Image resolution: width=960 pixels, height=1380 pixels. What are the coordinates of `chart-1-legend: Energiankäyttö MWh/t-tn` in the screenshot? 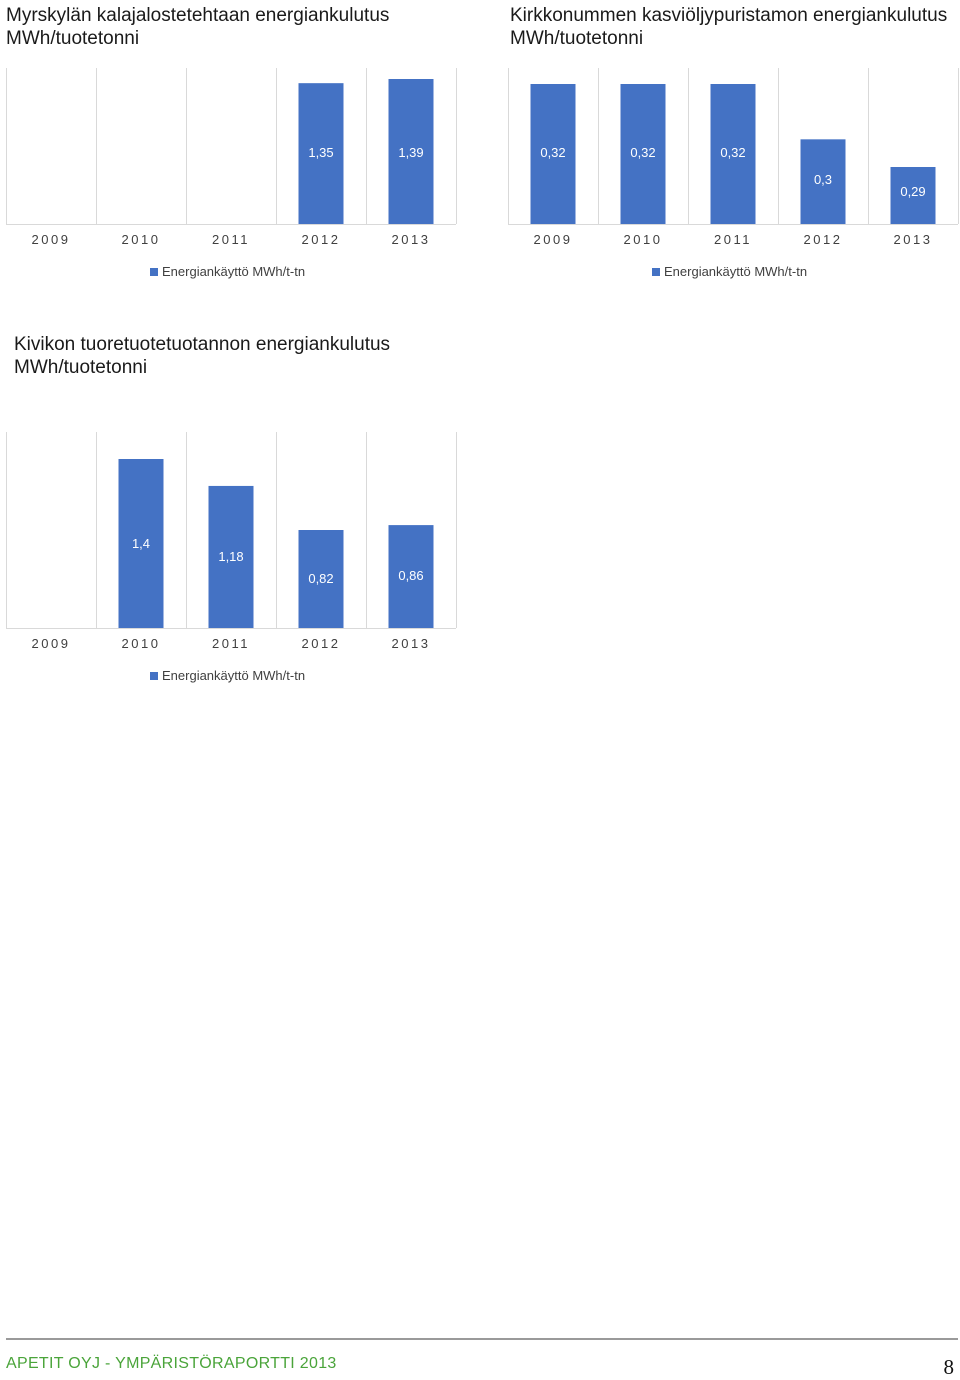 It's located at (227, 271).